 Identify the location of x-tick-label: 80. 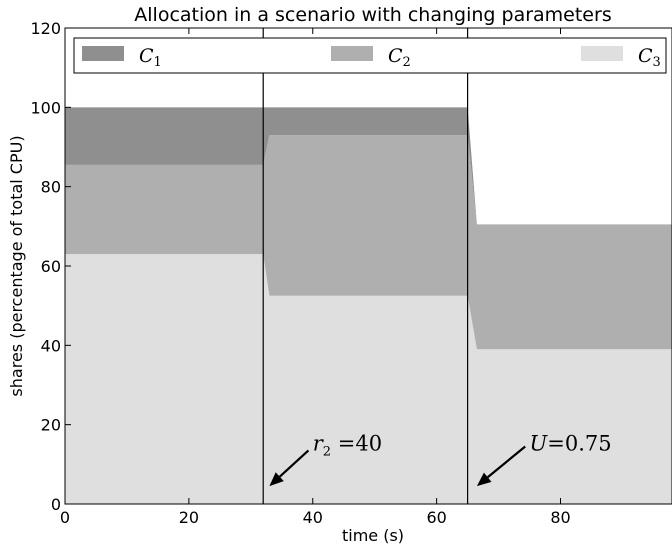
(560, 517).